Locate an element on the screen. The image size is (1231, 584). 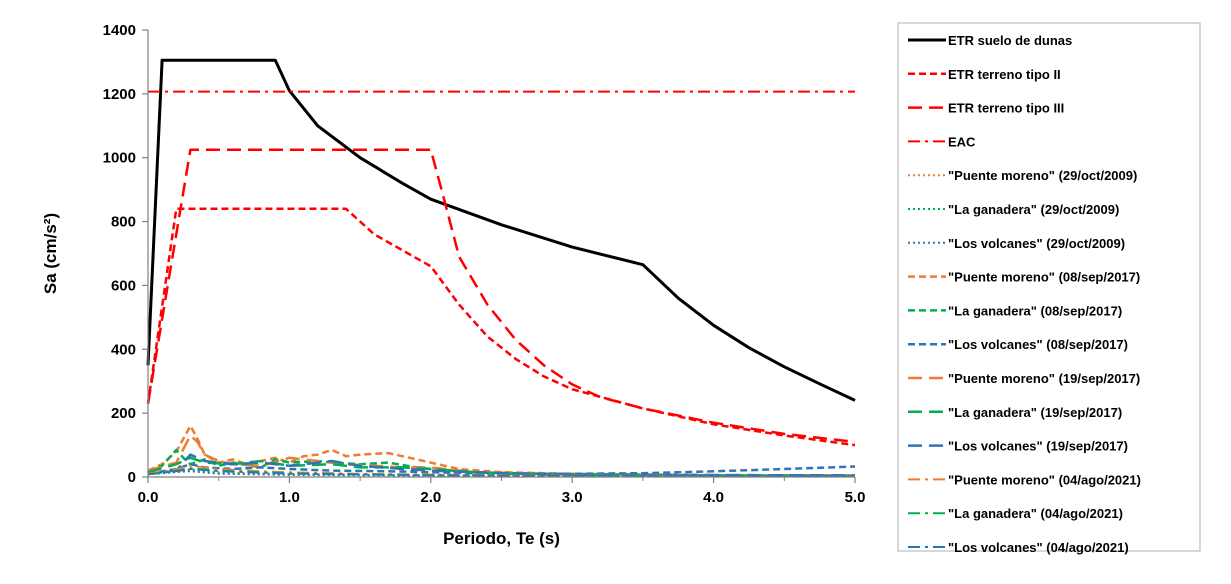
legend-label-etr-suelo-de-dunas: ETR suelo de dunas is located at coordinates (1010, 40).